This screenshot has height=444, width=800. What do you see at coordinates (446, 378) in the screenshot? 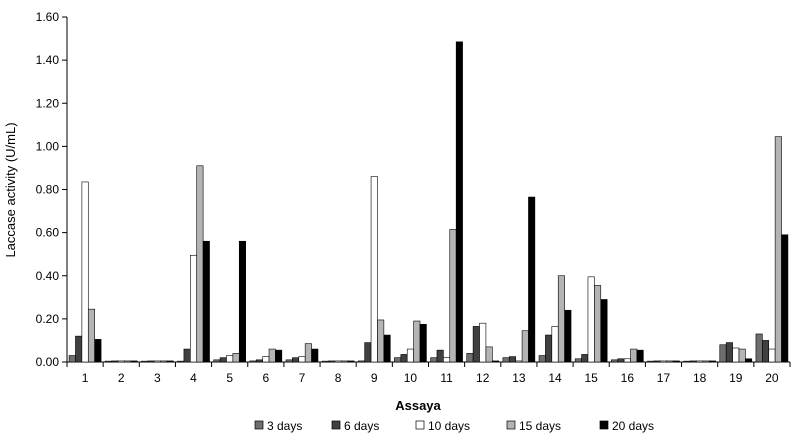
I see `x-tick-label: 11` at bounding box center [446, 378].